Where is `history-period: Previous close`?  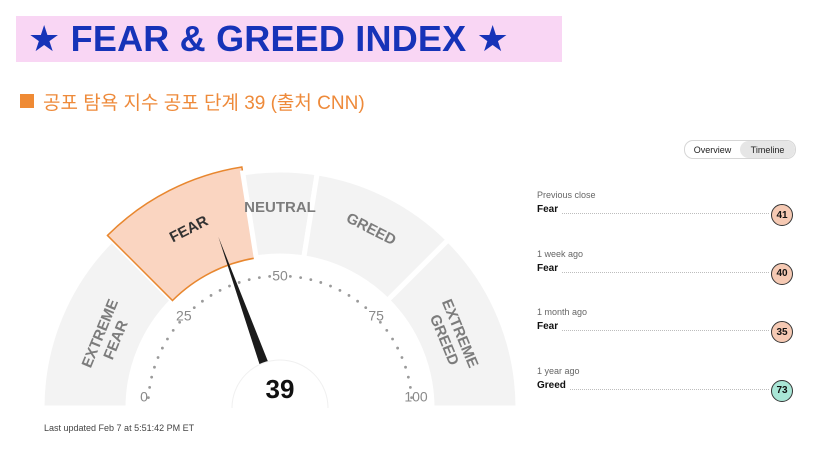
history-period: Previous close is located at coordinates (566, 195).